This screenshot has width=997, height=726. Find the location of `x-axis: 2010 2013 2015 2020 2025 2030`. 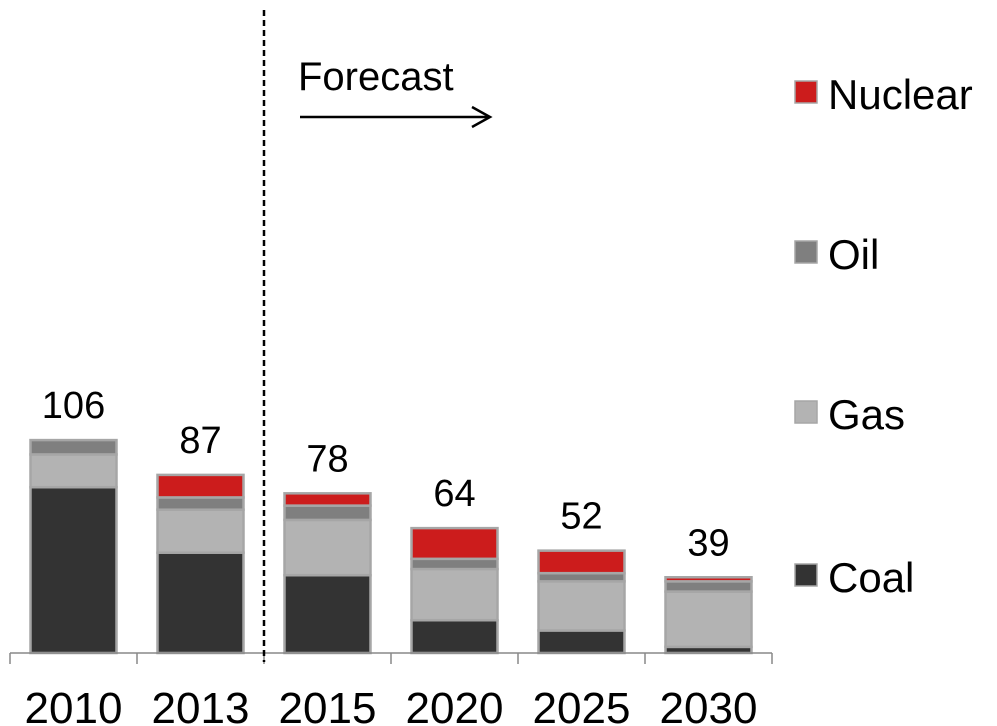

x-axis: 2010 2013 2015 2020 2025 2030 is located at coordinates (391, 689).